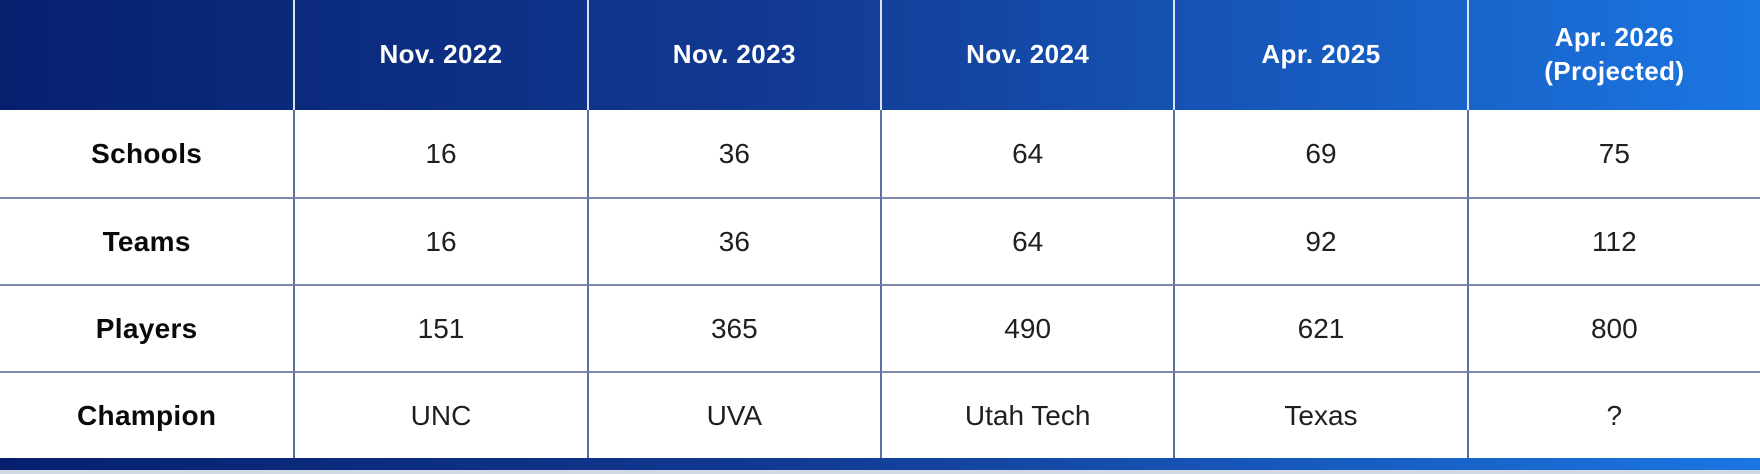 This screenshot has width=1760, height=474. What do you see at coordinates (733, 240) in the screenshot?
I see `cell-teams-nov-2023: 36` at bounding box center [733, 240].